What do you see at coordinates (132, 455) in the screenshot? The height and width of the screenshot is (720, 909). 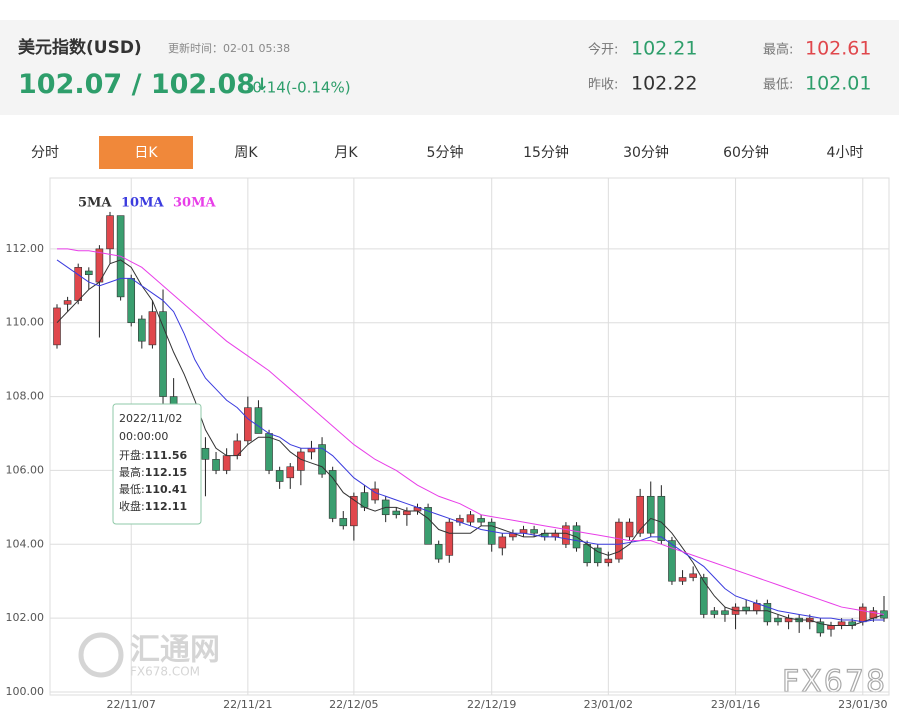 I see `tooltip-label: 开盘:` at bounding box center [132, 455].